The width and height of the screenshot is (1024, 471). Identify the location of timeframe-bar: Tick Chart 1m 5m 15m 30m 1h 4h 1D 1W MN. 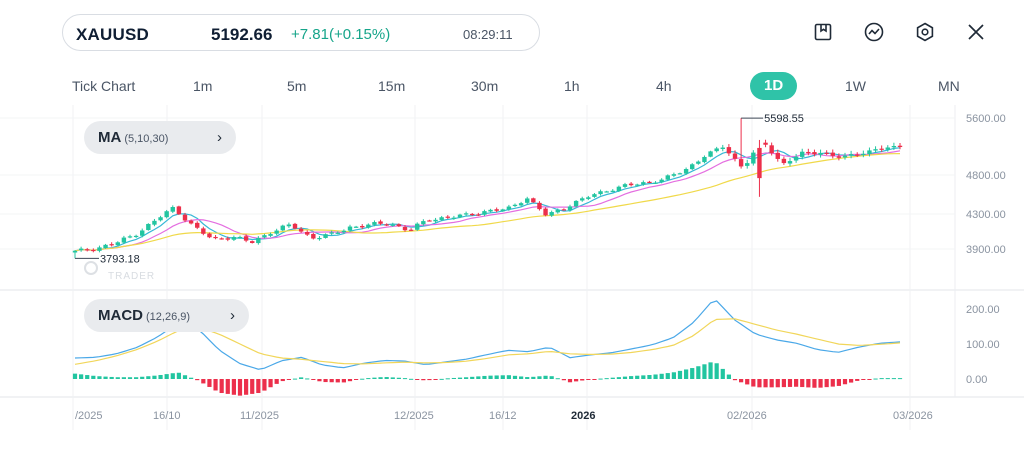
(517, 86).